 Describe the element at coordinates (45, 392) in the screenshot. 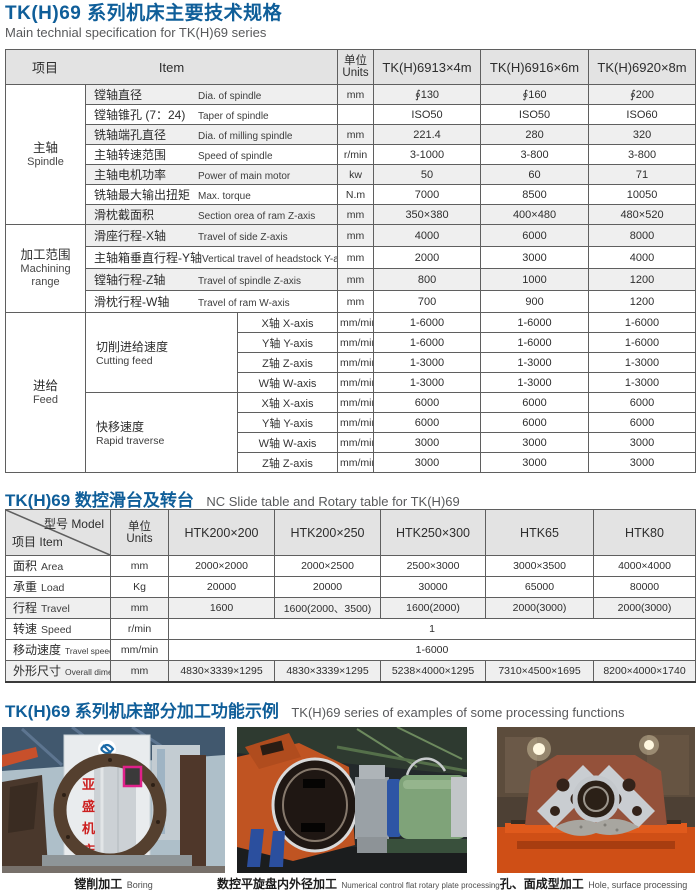

I see `group-label: 进给 Feed` at that location.